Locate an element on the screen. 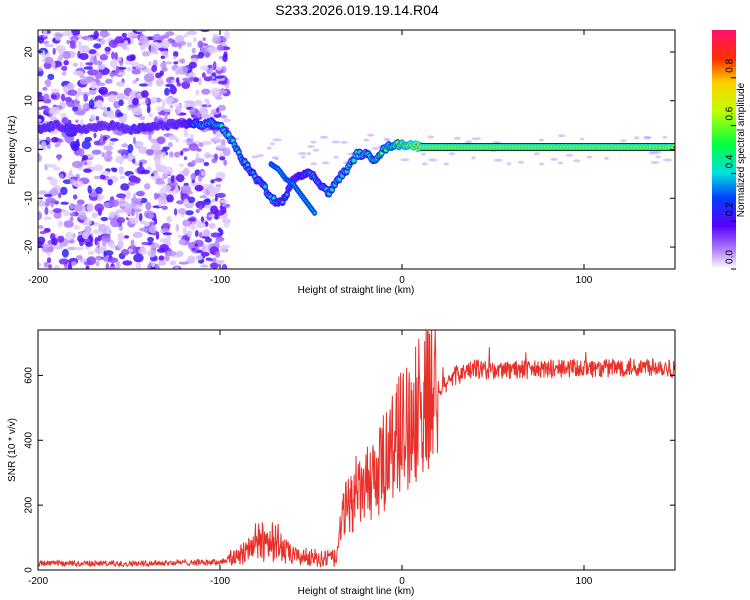  y-tick-label: 600 is located at coordinates (29, 375).